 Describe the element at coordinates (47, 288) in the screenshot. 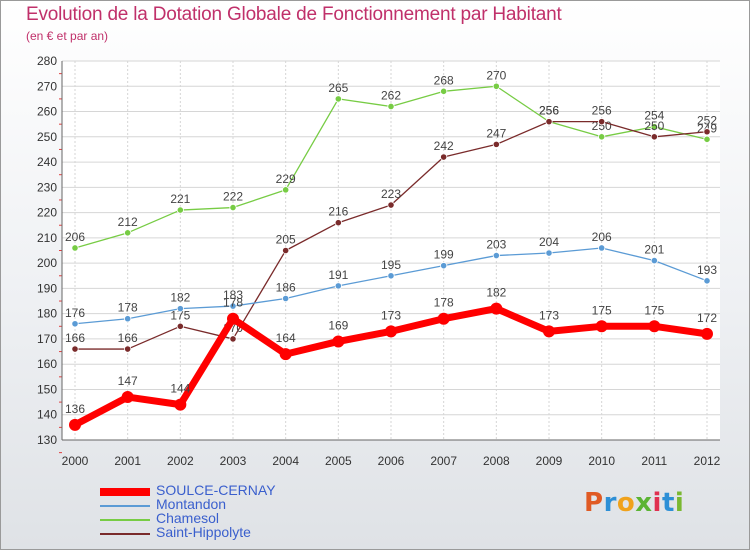

I see `y-tick-label: 190` at that location.